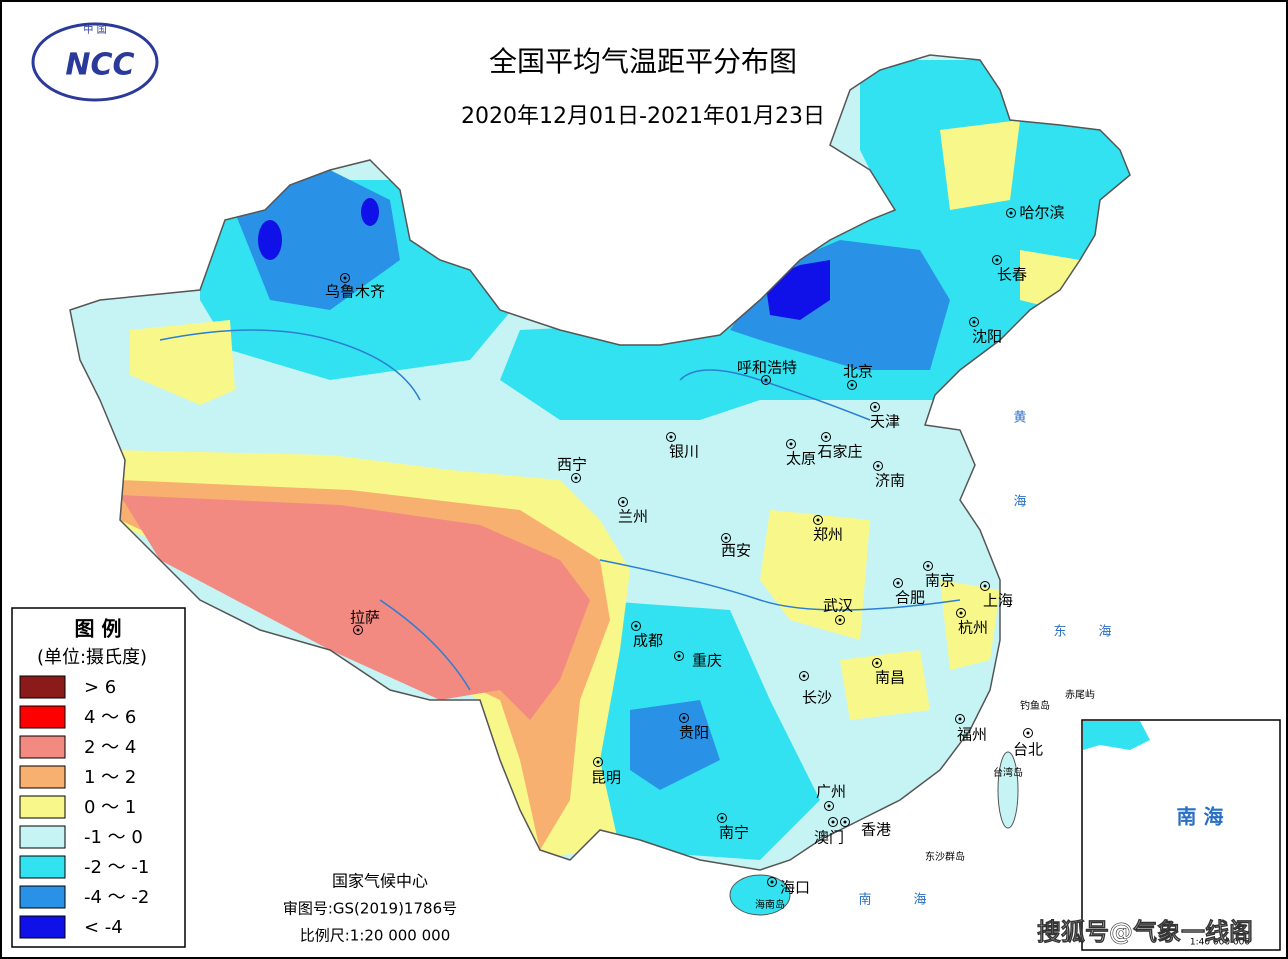  Describe the element at coordinates (99, 65) in the screenshot. I see `logo-text: NCC` at that location.